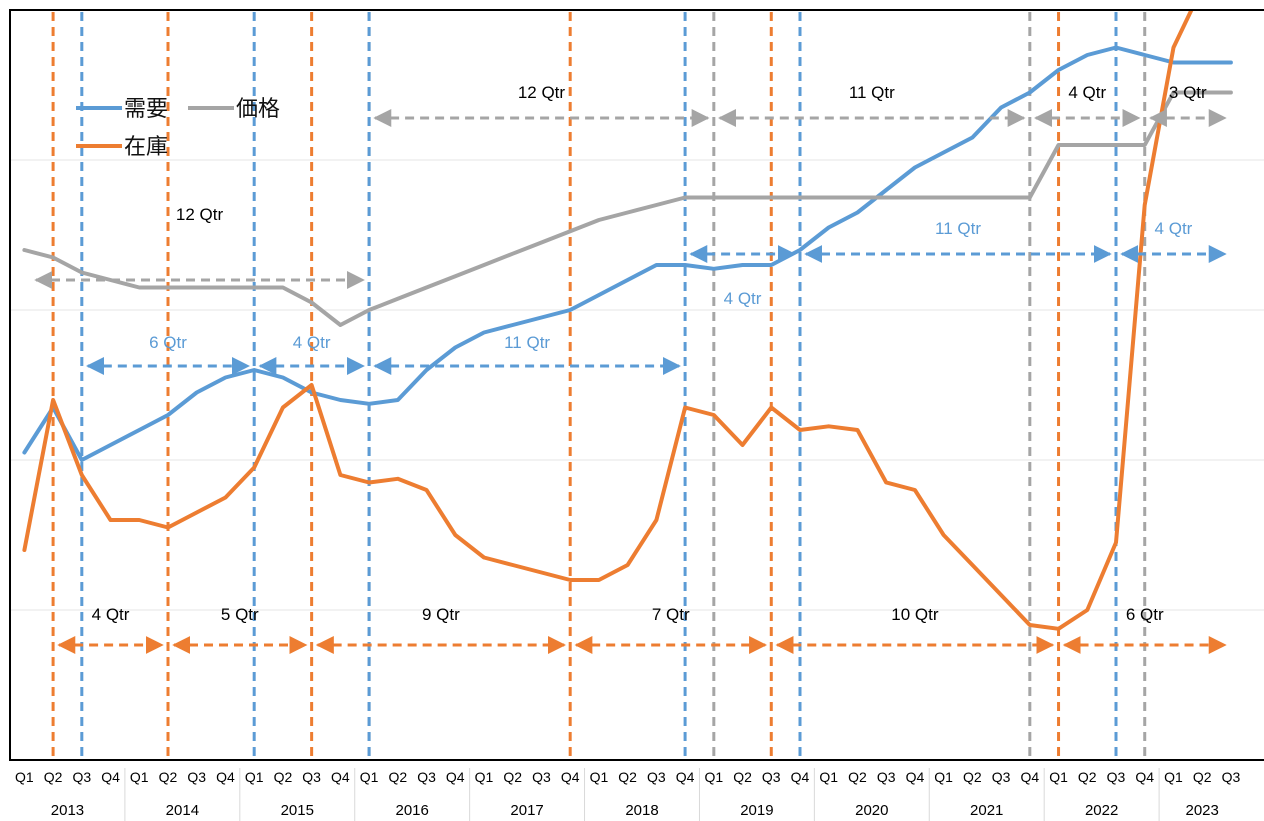 The width and height of the screenshot is (1264, 821). Describe the element at coordinates (1087, 92) in the screenshot. I see `price-cycle-label: 4 Qtr` at that location.